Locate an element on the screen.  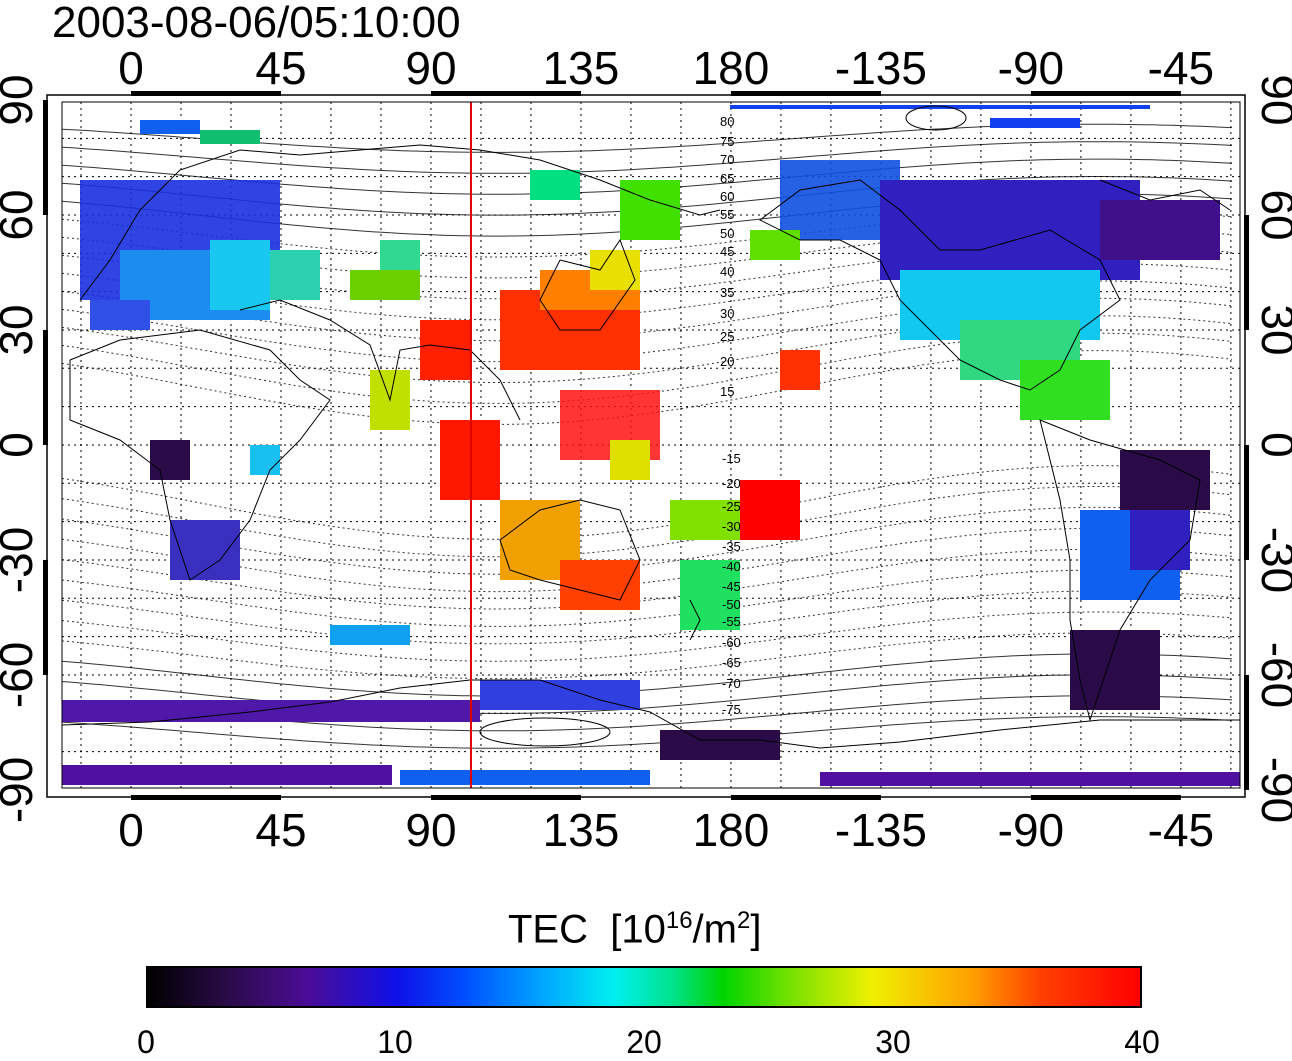
mlat-label: 35 is located at coordinates (727, 292).